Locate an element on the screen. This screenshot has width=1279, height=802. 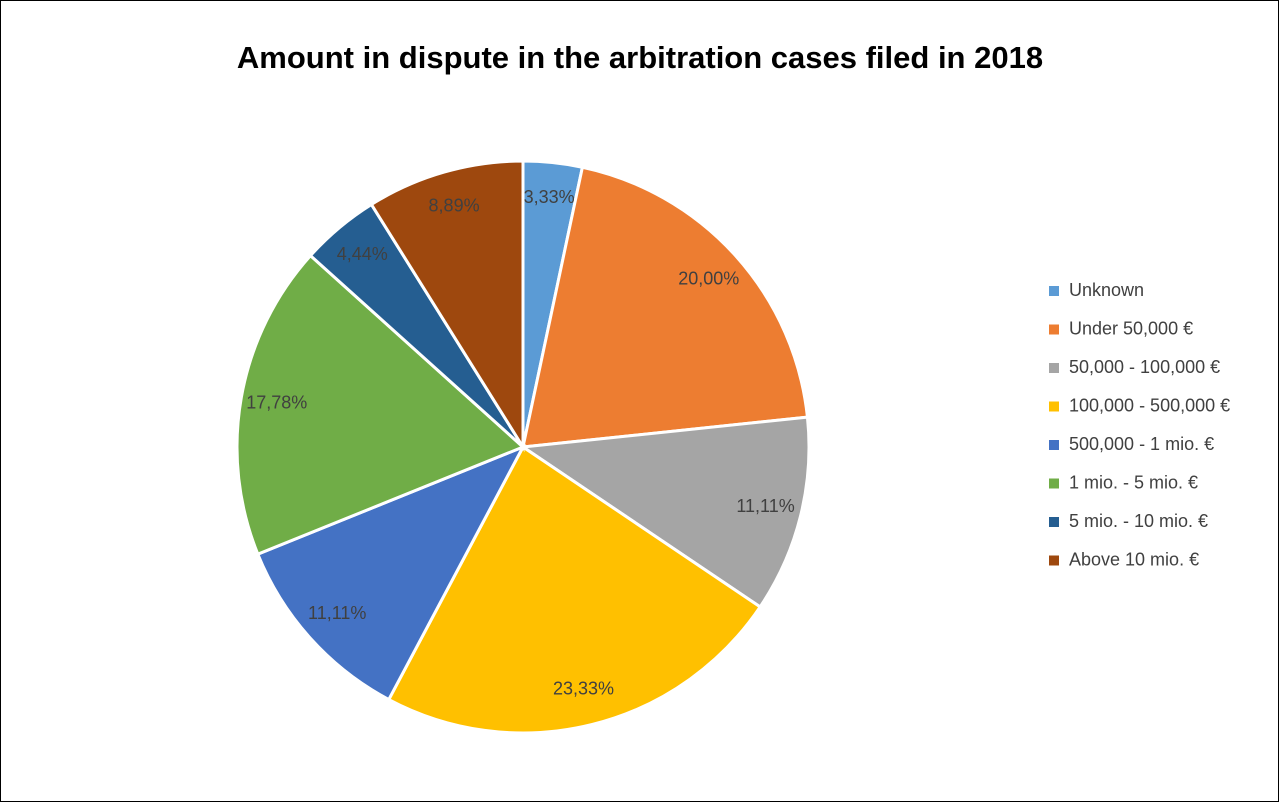
legend-label: Above 10 mio. € is located at coordinates (1134, 559).